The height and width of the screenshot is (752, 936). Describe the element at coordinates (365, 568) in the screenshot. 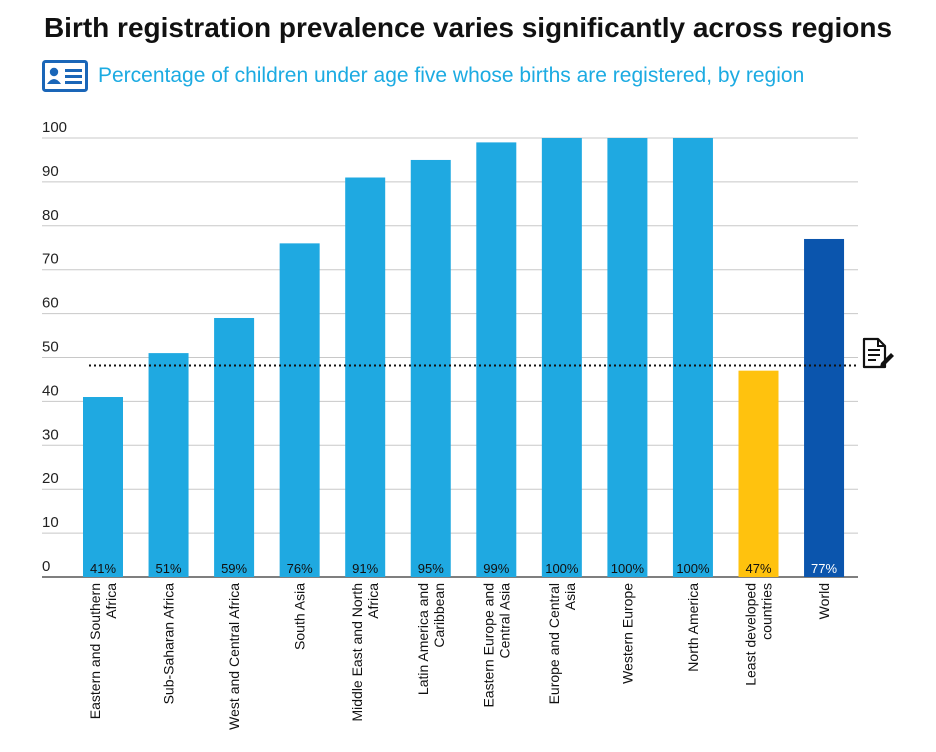

I see `data-label: 91%` at that location.